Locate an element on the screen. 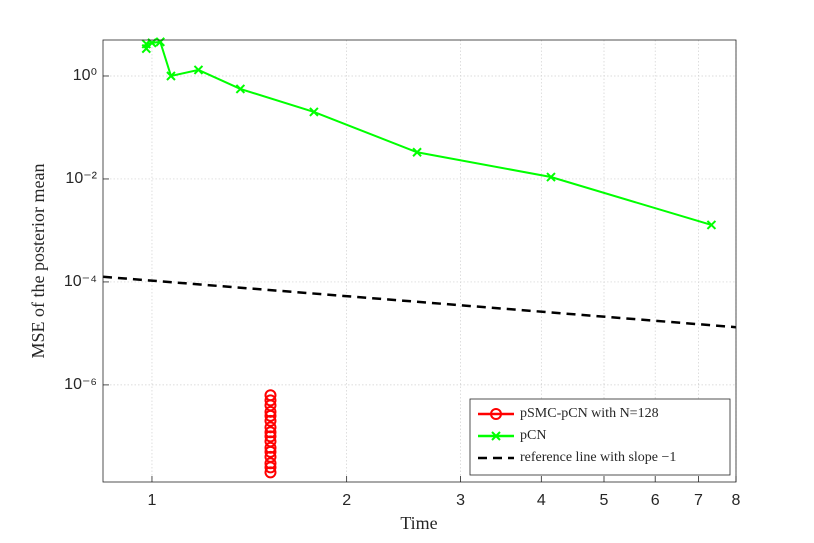 This screenshot has height=543, width=814. y-tick-label: 10⁻² is located at coordinates (81, 178).